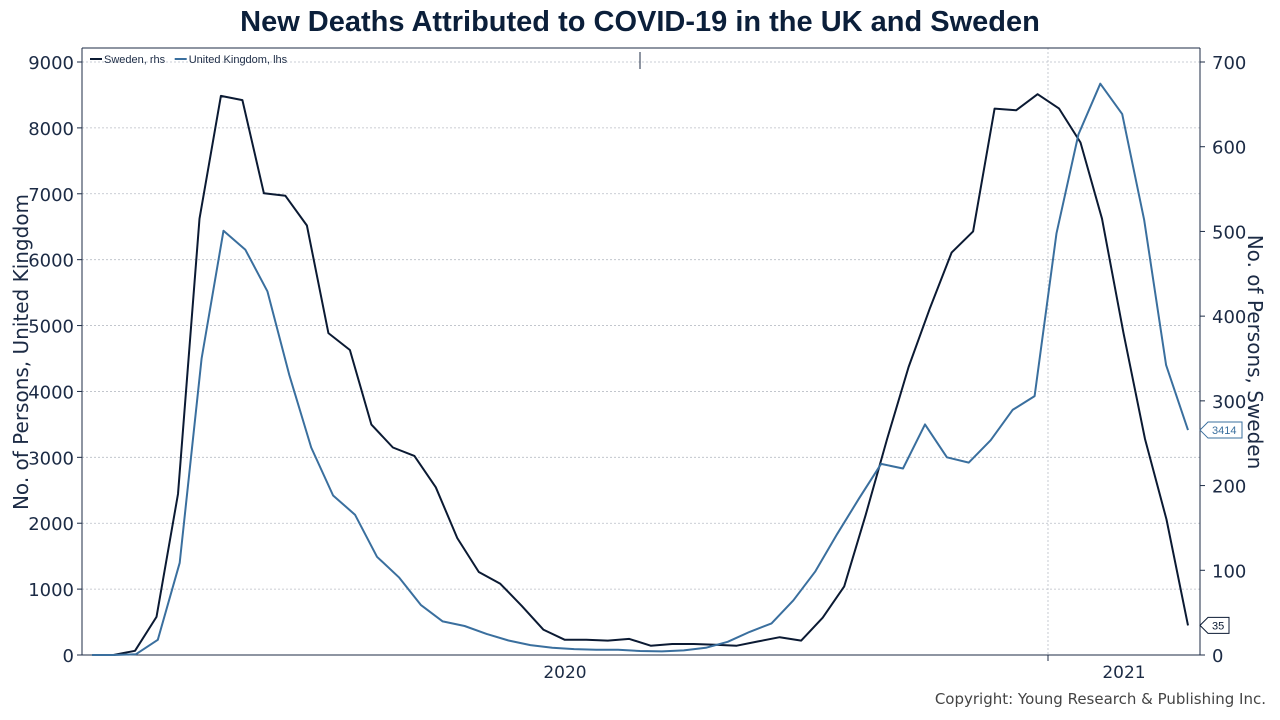 This screenshot has height=720, width=1280. I want to click on y-right-tick-label: 700, so click(1229, 63).